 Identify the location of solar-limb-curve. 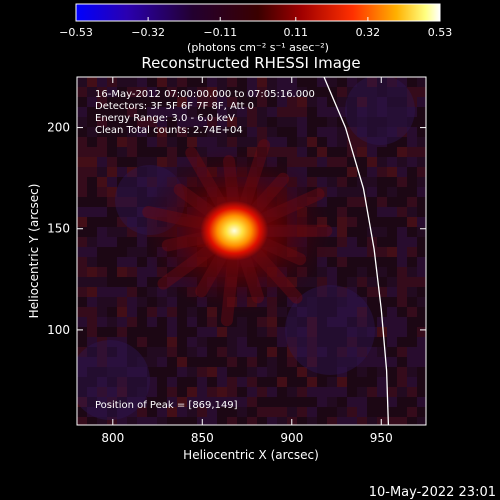
(356, 251).